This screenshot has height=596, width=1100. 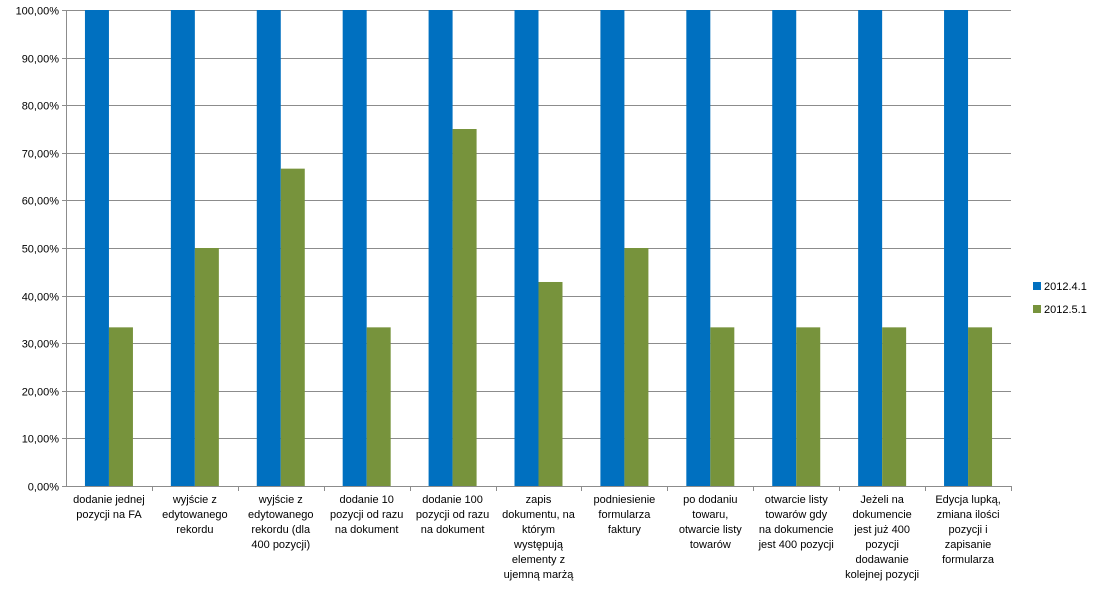 What do you see at coordinates (796, 515) in the screenshot?
I see `x-tick-label-line: towarów gdy` at bounding box center [796, 515].